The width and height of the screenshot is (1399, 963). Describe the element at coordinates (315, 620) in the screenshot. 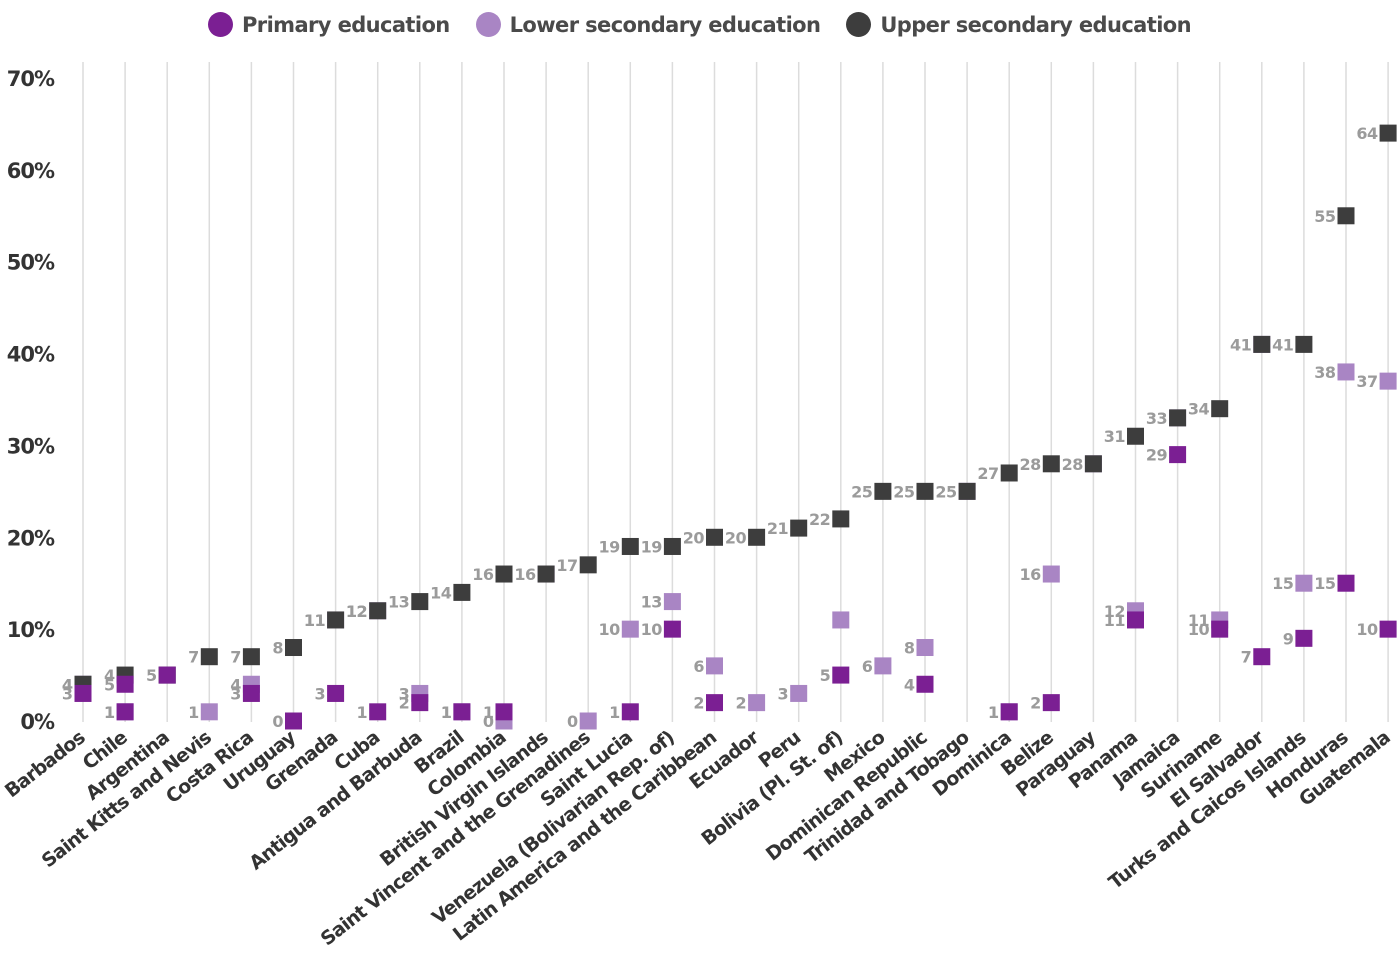

I see `data-label-lower-secondary: 11` at that location.